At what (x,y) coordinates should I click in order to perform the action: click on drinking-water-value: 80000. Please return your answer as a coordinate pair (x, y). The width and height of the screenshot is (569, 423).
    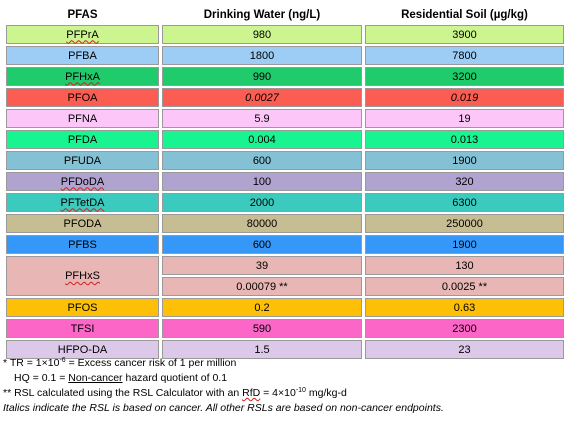
    Looking at the image, I should click on (262, 223).